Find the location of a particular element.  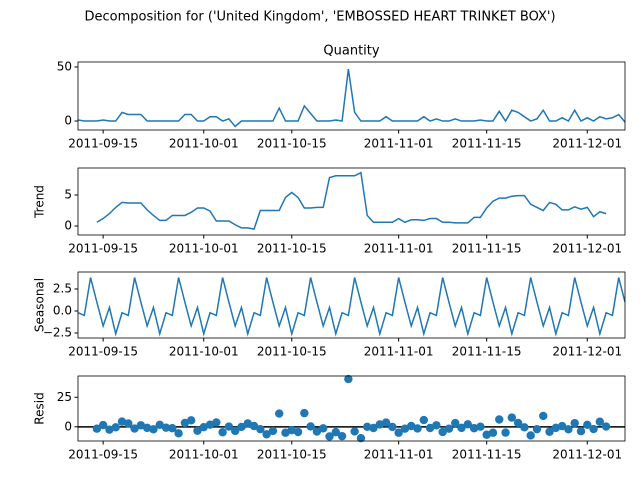

y-axis-label: Resid is located at coordinates (40, 408).